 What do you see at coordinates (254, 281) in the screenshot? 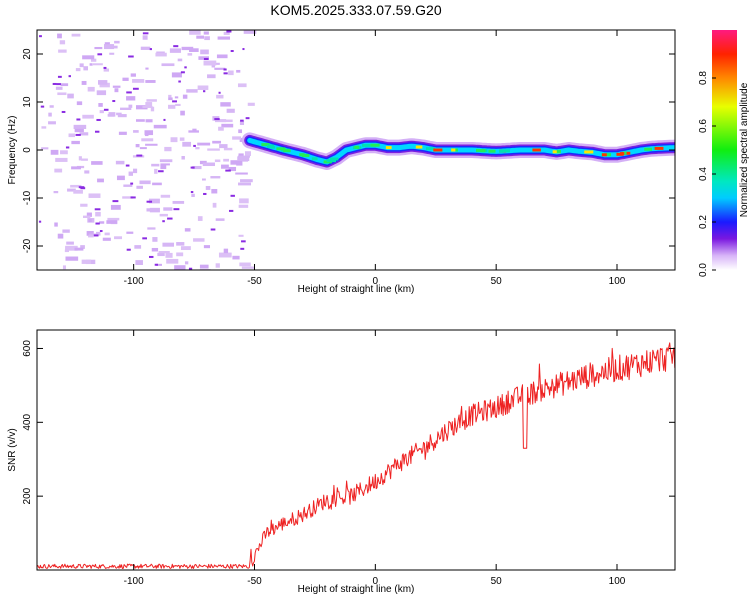
I see `spectrogram-x-tick-label: -50` at bounding box center [254, 281].